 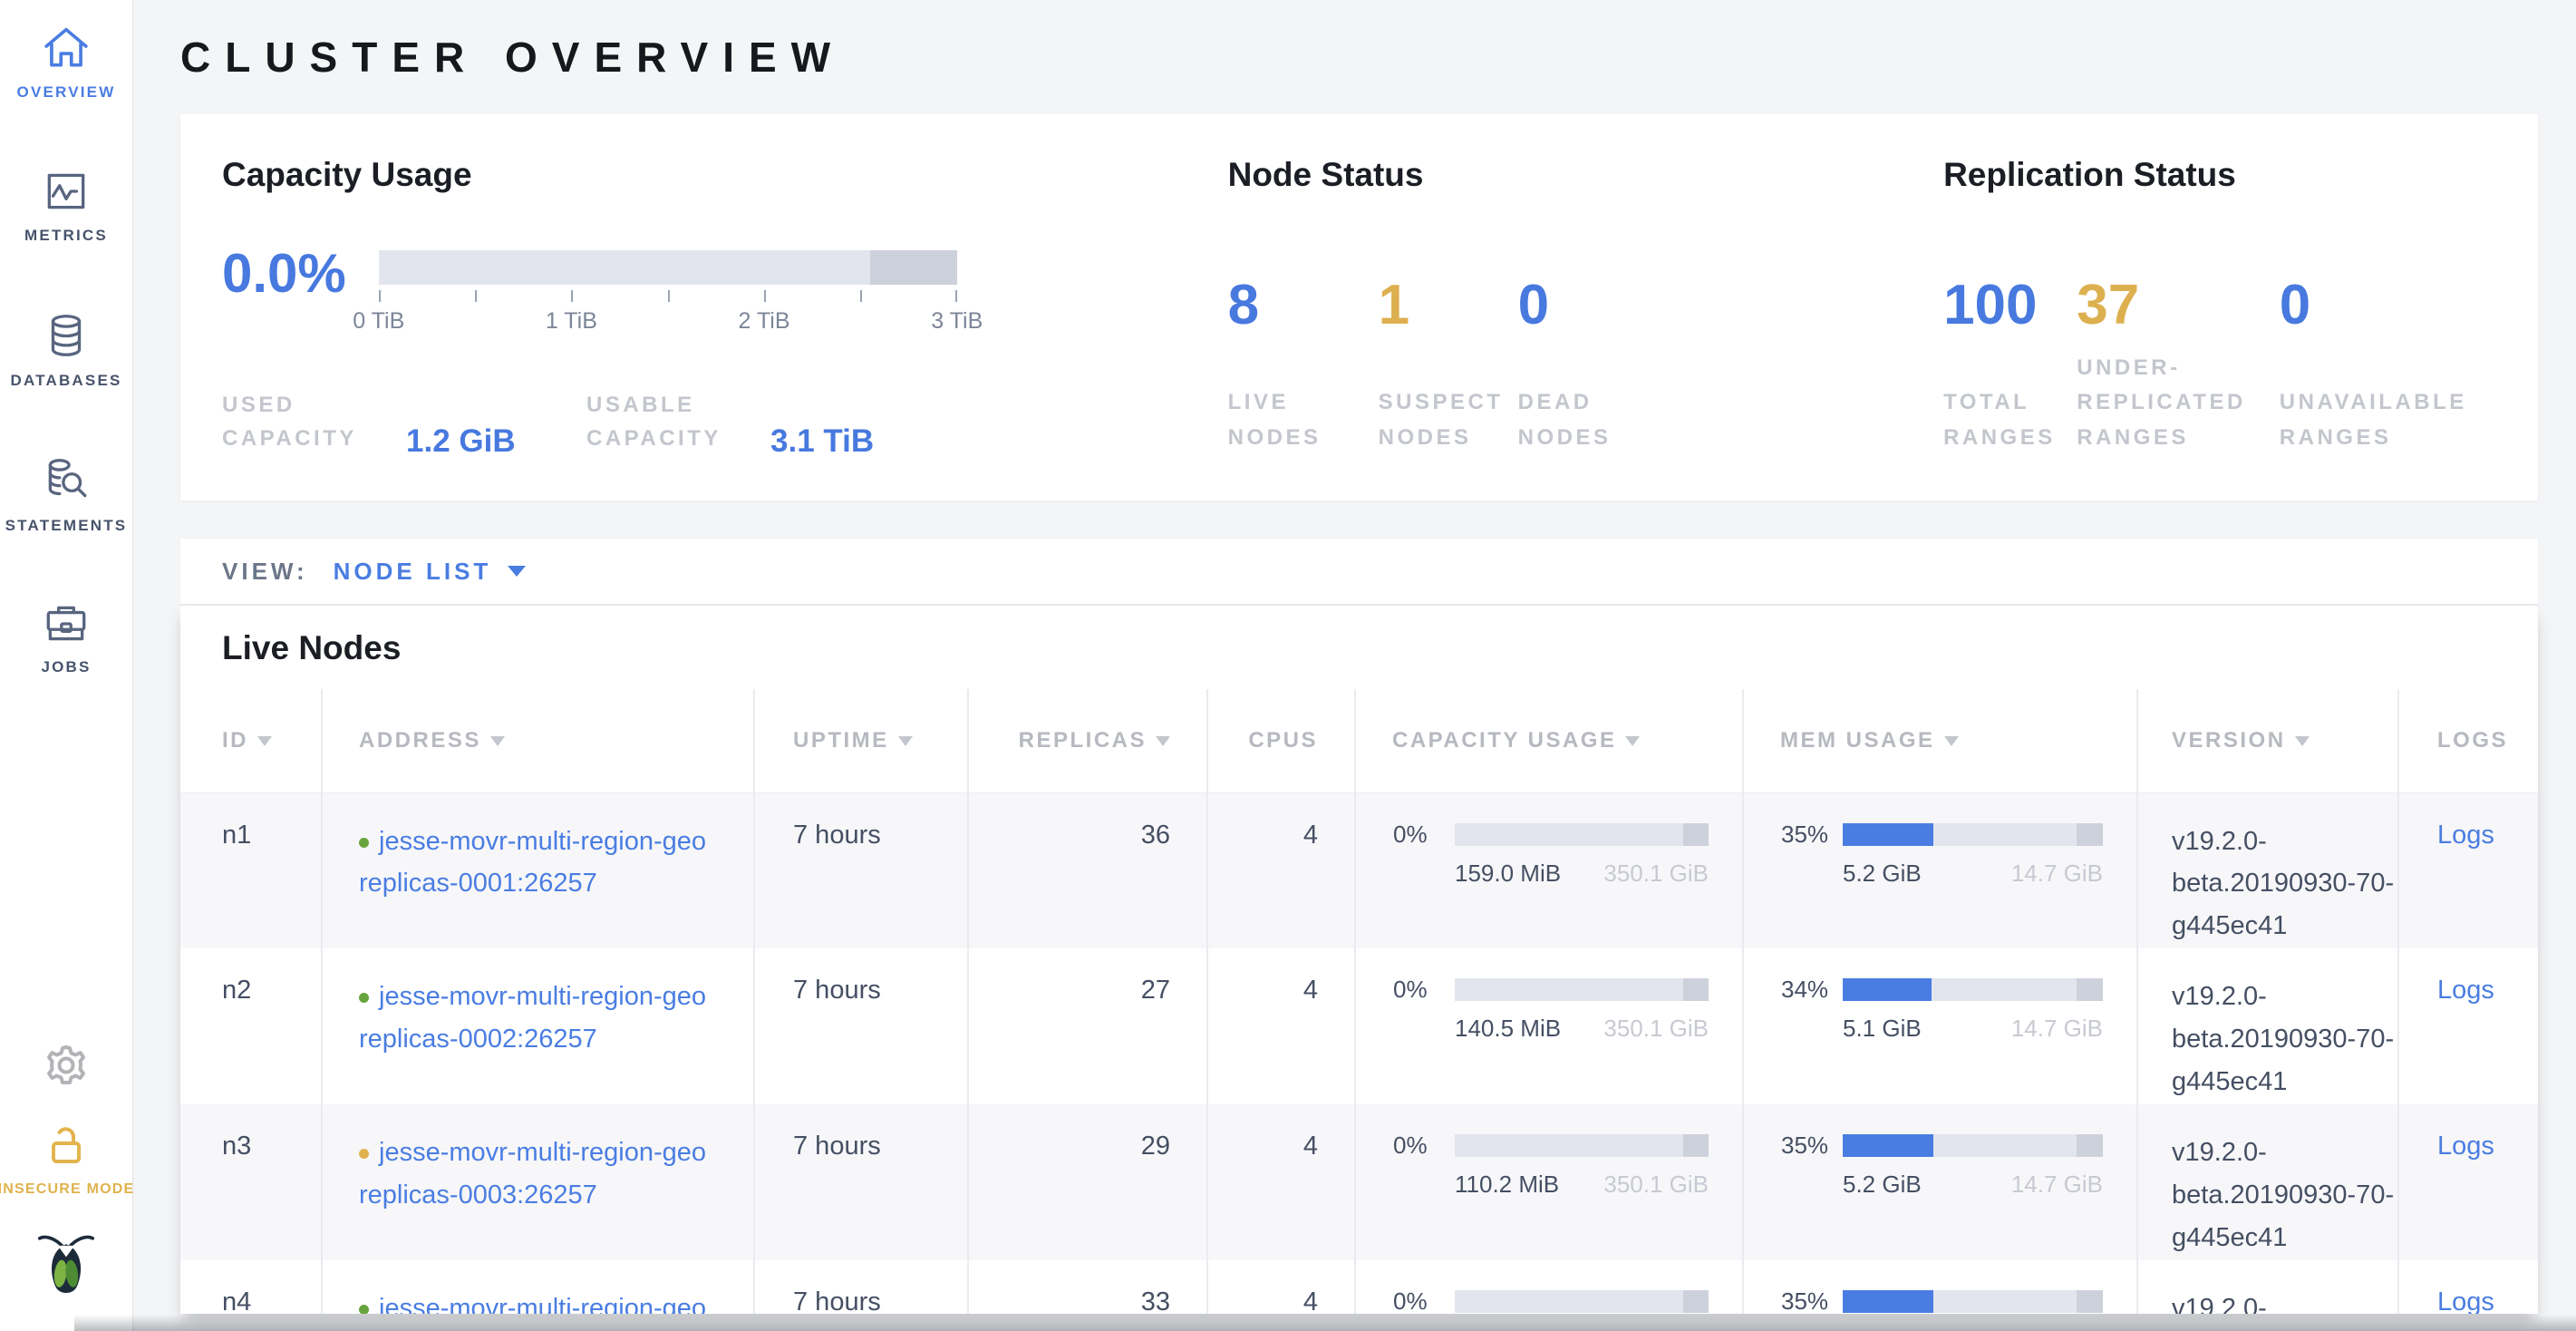 I want to click on capacity-usage-section: Capacity Usage 0.0% 0 TiB 1 TiB, so click(x=725, y=307).